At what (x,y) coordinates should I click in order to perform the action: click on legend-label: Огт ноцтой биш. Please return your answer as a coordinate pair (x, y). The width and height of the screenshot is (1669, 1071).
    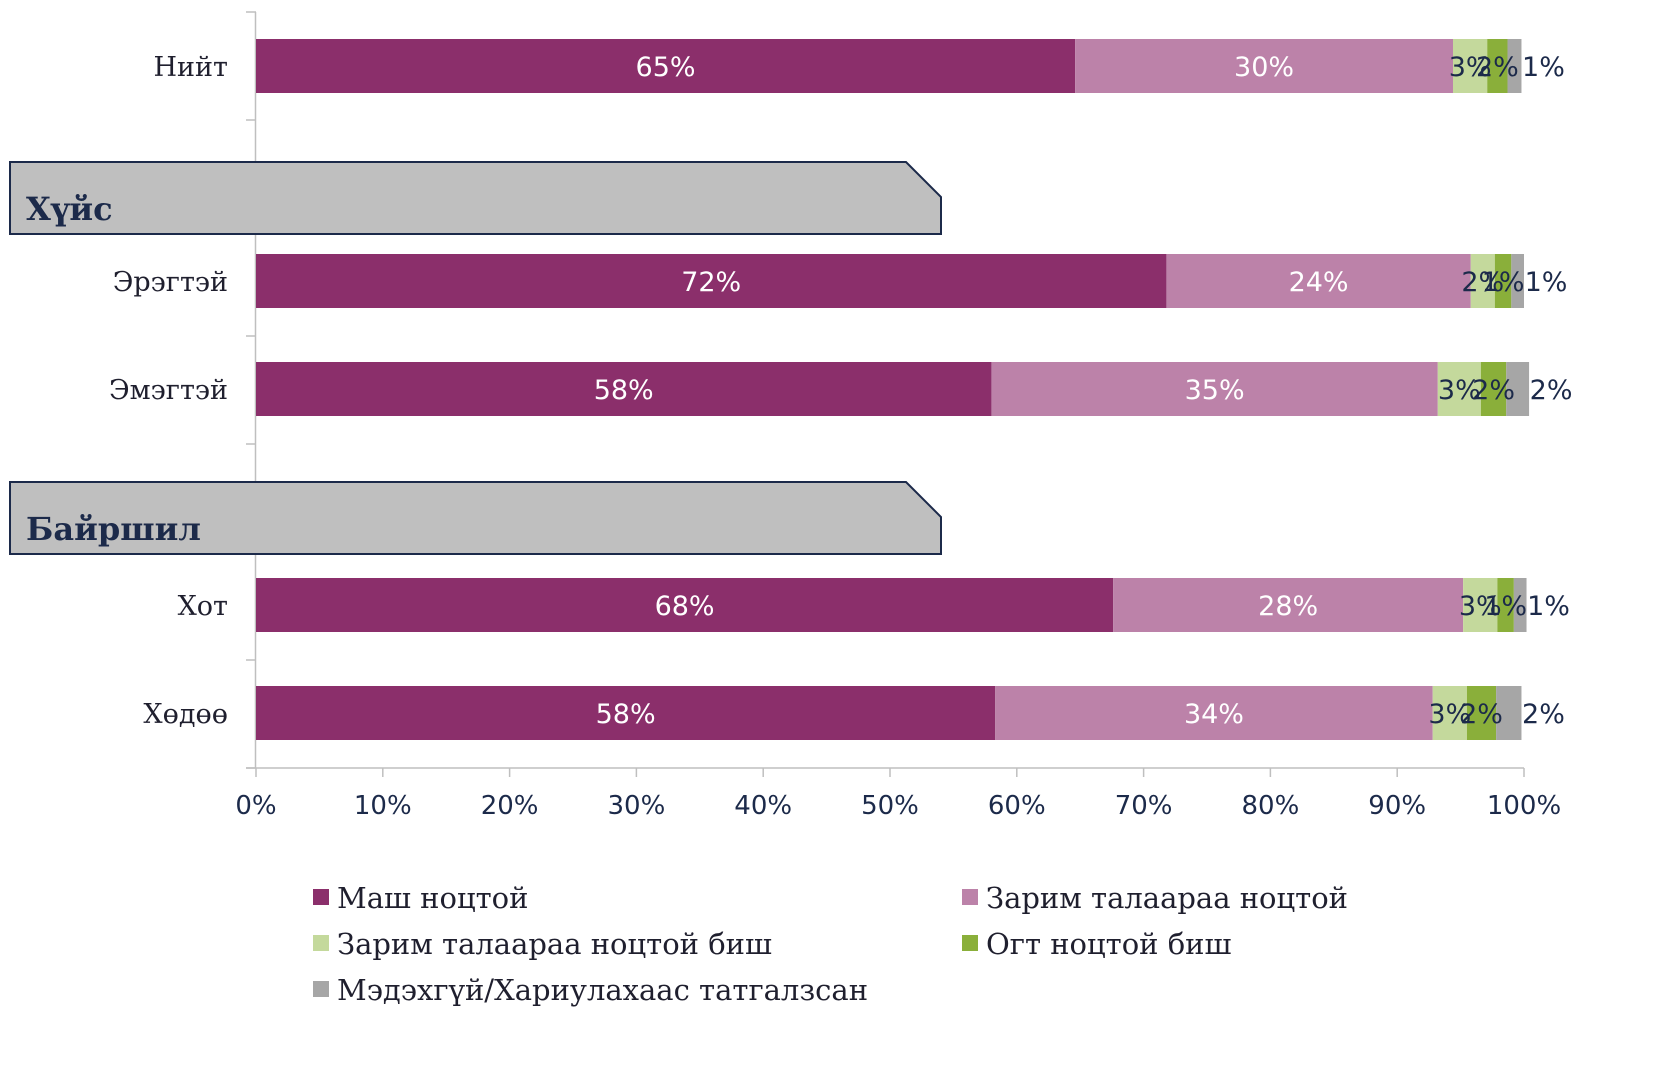
    Looking at the image, I should click on (1109, 944).